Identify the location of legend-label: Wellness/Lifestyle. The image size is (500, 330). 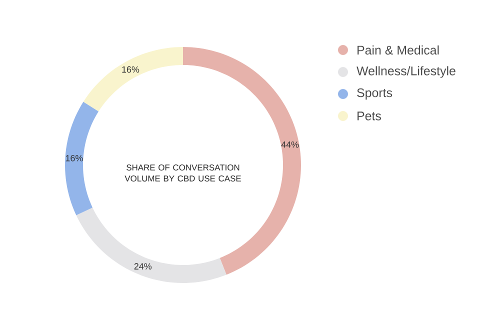
(406, 72).